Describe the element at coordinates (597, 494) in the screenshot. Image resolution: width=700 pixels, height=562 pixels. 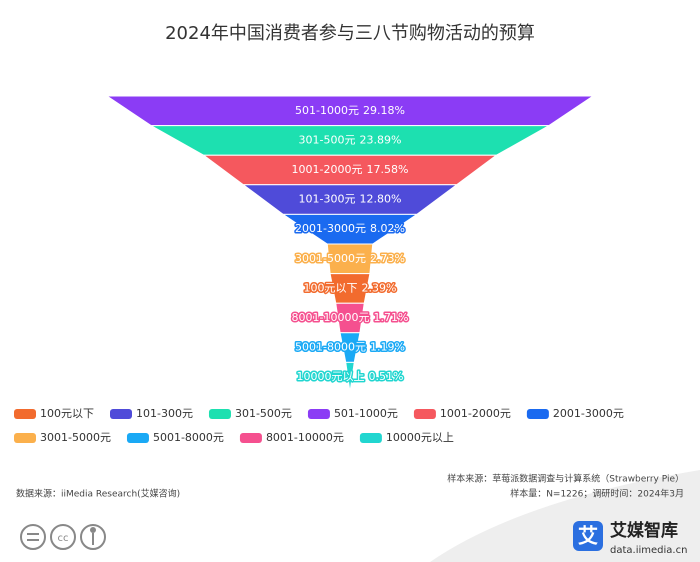
I see `sample-size: 样本量：N=1226；调研时间：2024年3月` at that location.